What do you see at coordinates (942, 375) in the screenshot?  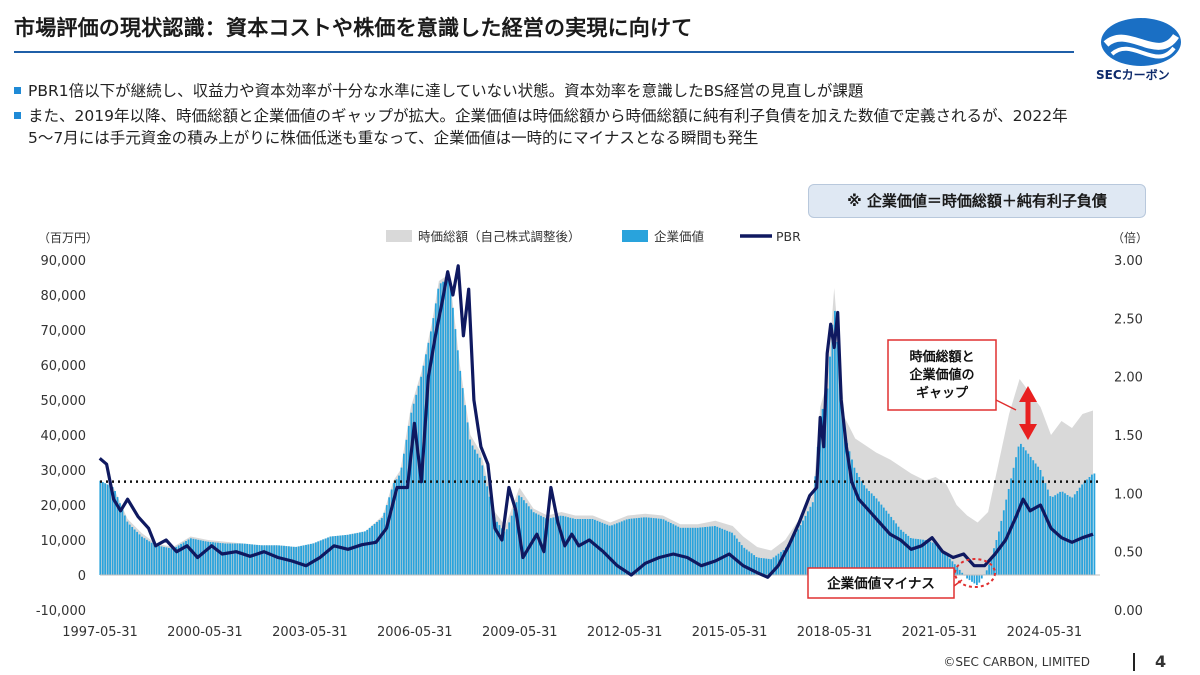 I see `gap-callout-box` at bounding box center [942, 375].